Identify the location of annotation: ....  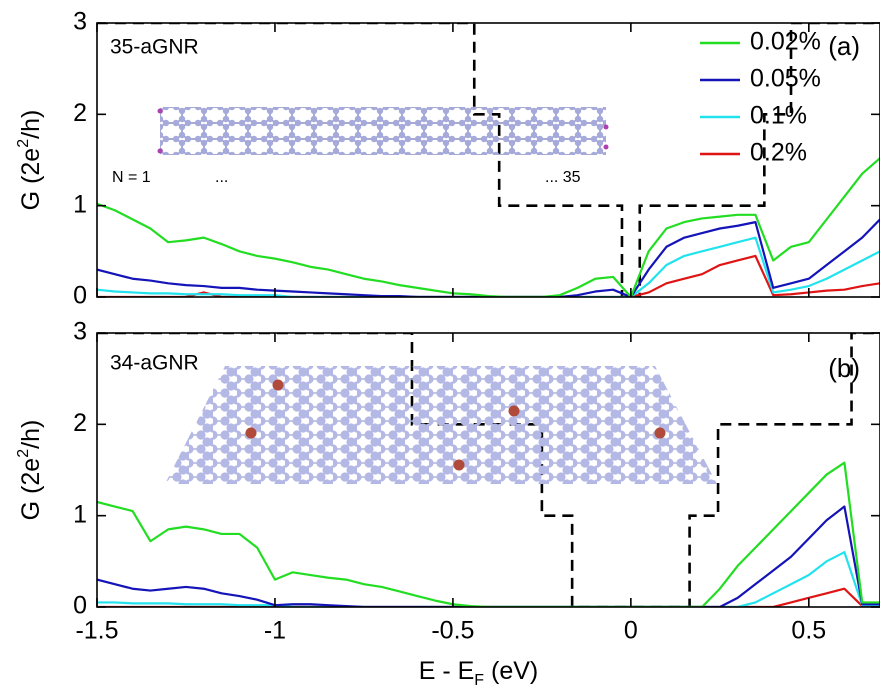
(221, 177).